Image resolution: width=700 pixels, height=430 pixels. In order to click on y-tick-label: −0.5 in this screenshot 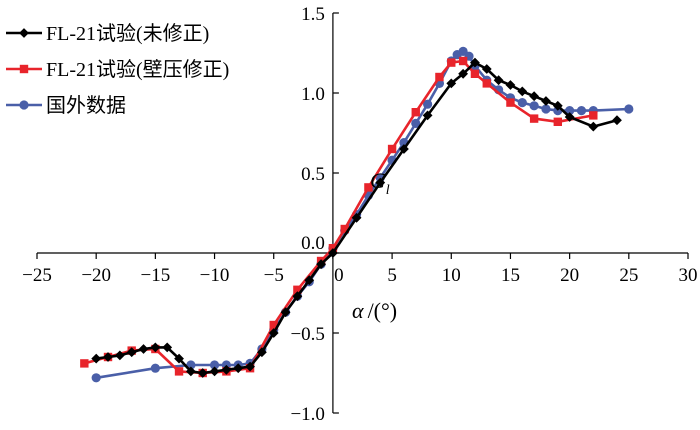, I will do `click(307, 334)`.